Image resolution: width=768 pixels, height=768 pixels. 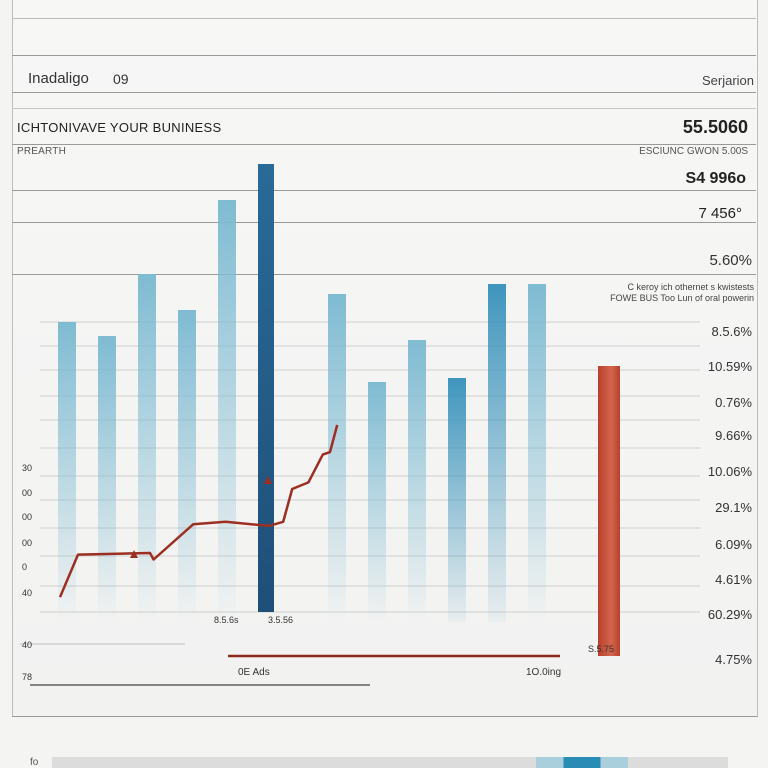 What do you see at coordinates (693, 151) in the screenshot?
I see `metric-label: ESCIUNC GWON 5.00S` at bounding box center [693, 151].